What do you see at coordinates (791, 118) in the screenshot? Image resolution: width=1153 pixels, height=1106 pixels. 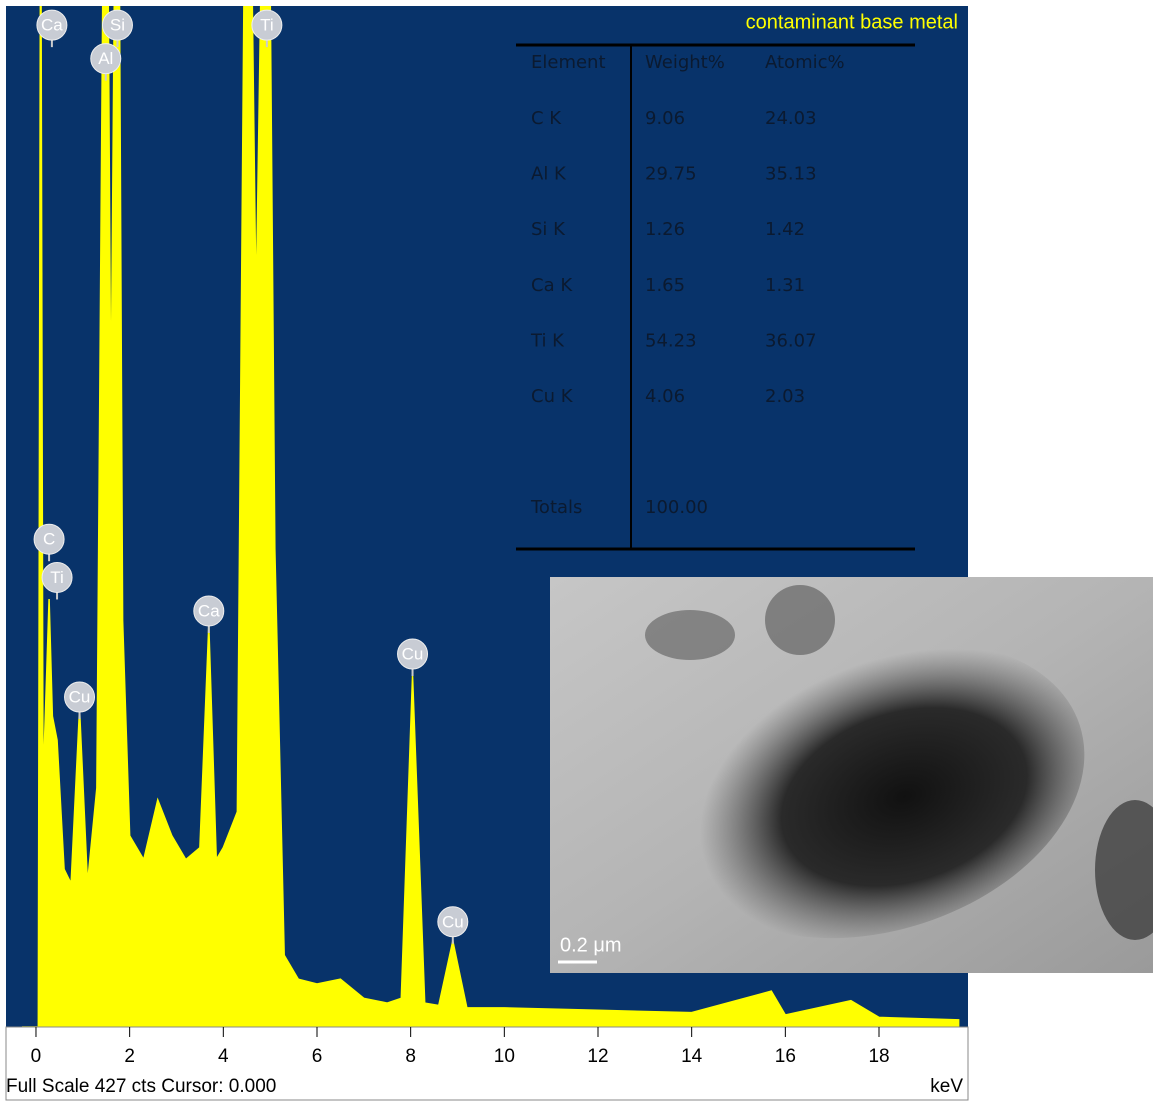 I see `table-cell: 24.03` at bounding box center [791, 118].